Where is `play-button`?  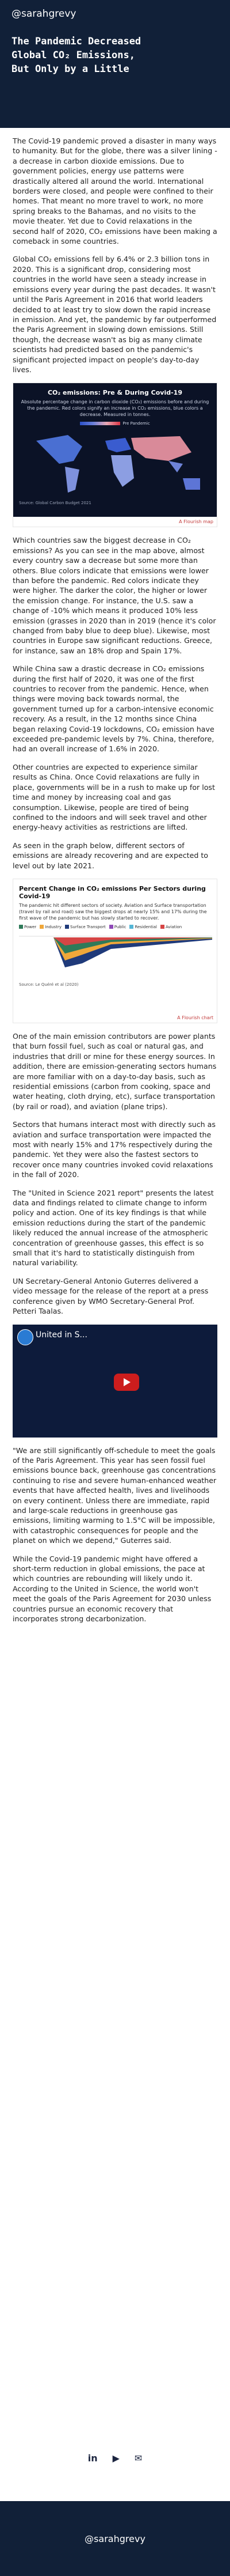
play-button is located at coordinates (126, 1382).